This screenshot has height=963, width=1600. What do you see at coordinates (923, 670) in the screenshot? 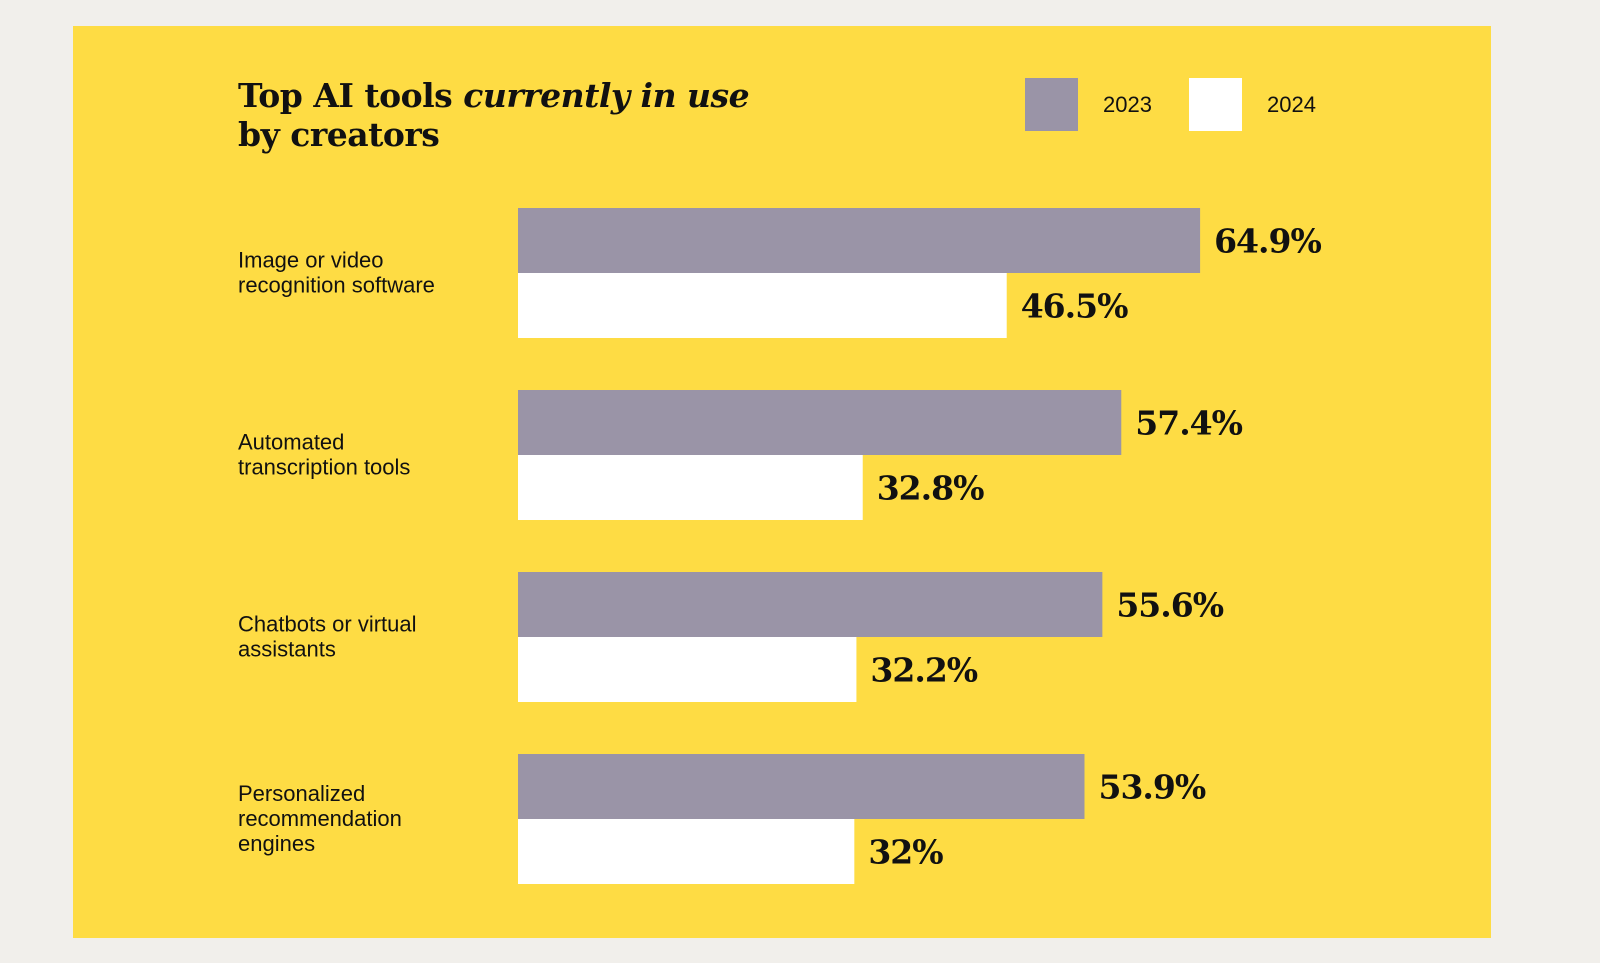
I see `data-label-2024-2: 32.2%` at bounding box center [923, 670].